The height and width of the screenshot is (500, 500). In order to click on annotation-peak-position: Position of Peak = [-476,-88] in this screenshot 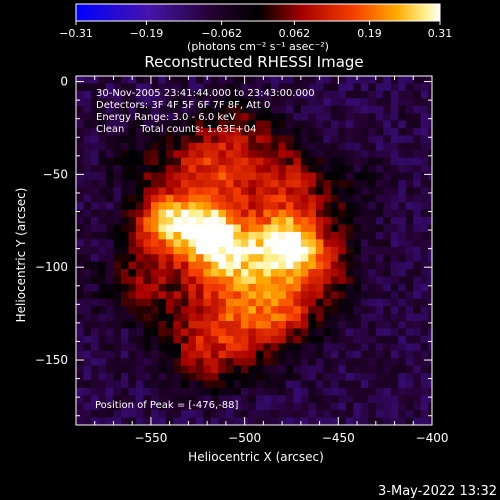, I will do `click(167, 405)`.